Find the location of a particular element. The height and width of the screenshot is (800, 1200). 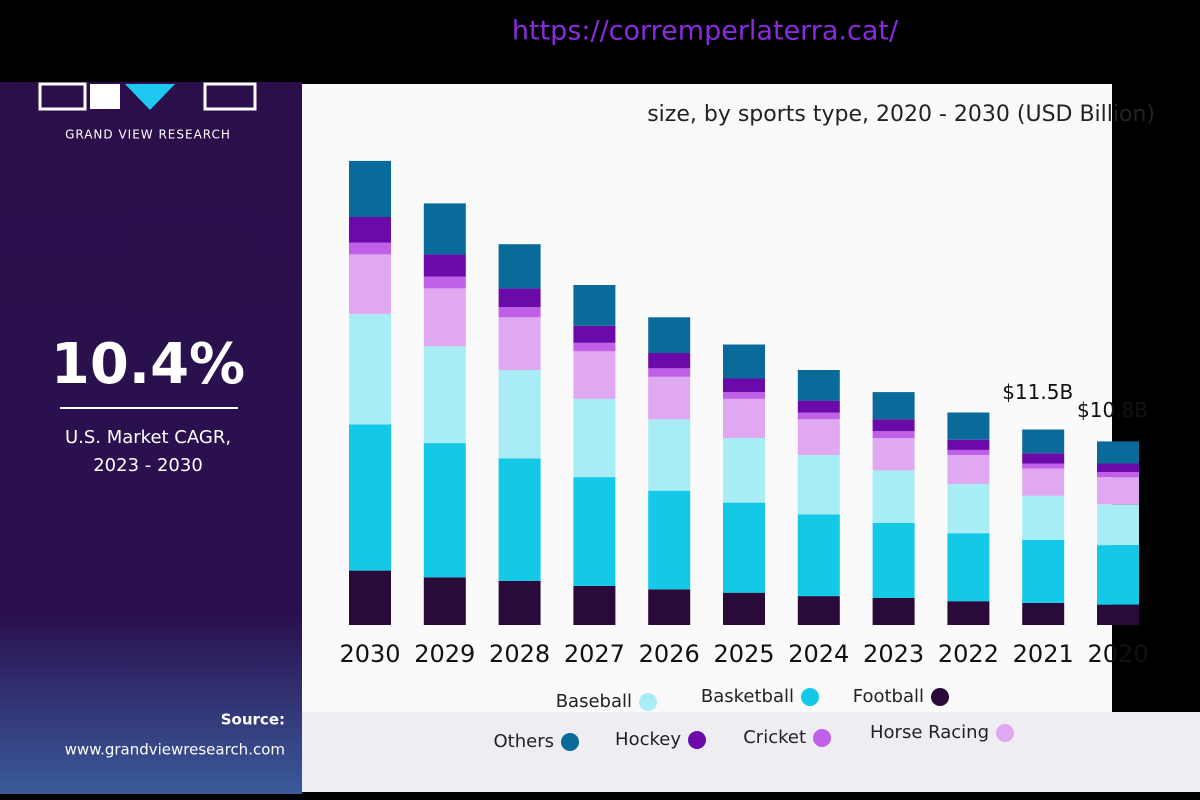

x-tick-label: 2027 is located at coordinates (594, 654).